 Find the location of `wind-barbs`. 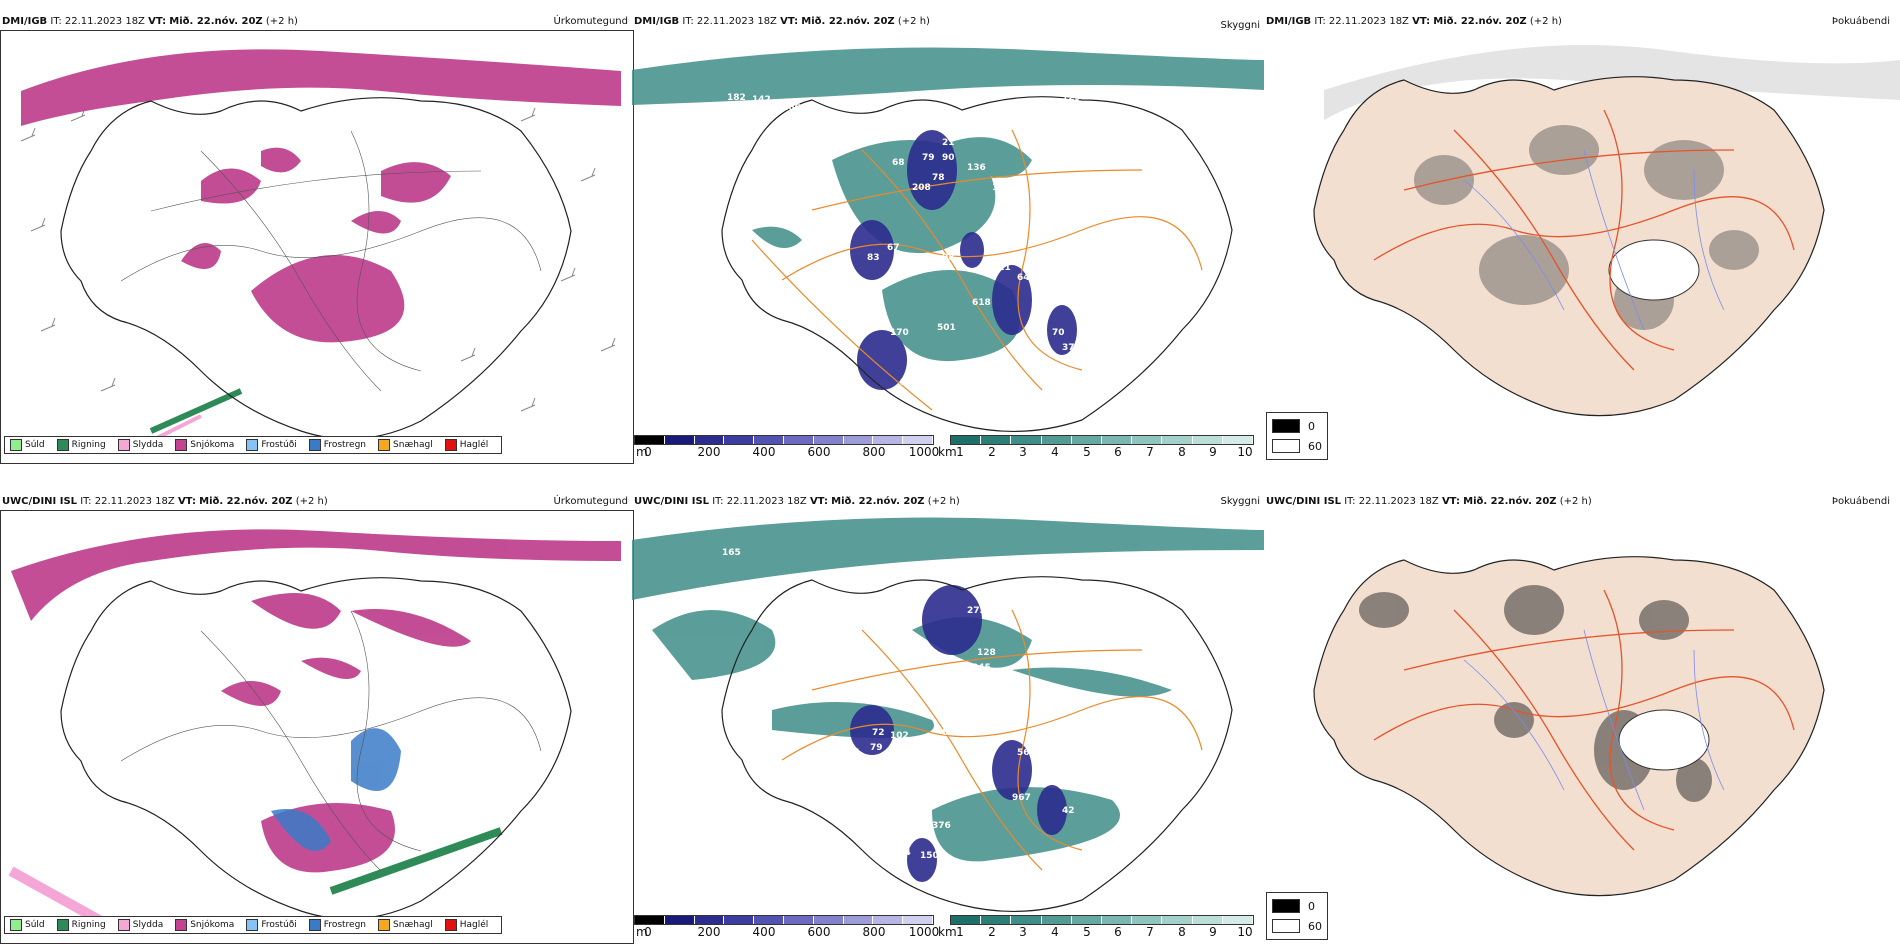

wind-barbs is located at coordinates (318, 259).